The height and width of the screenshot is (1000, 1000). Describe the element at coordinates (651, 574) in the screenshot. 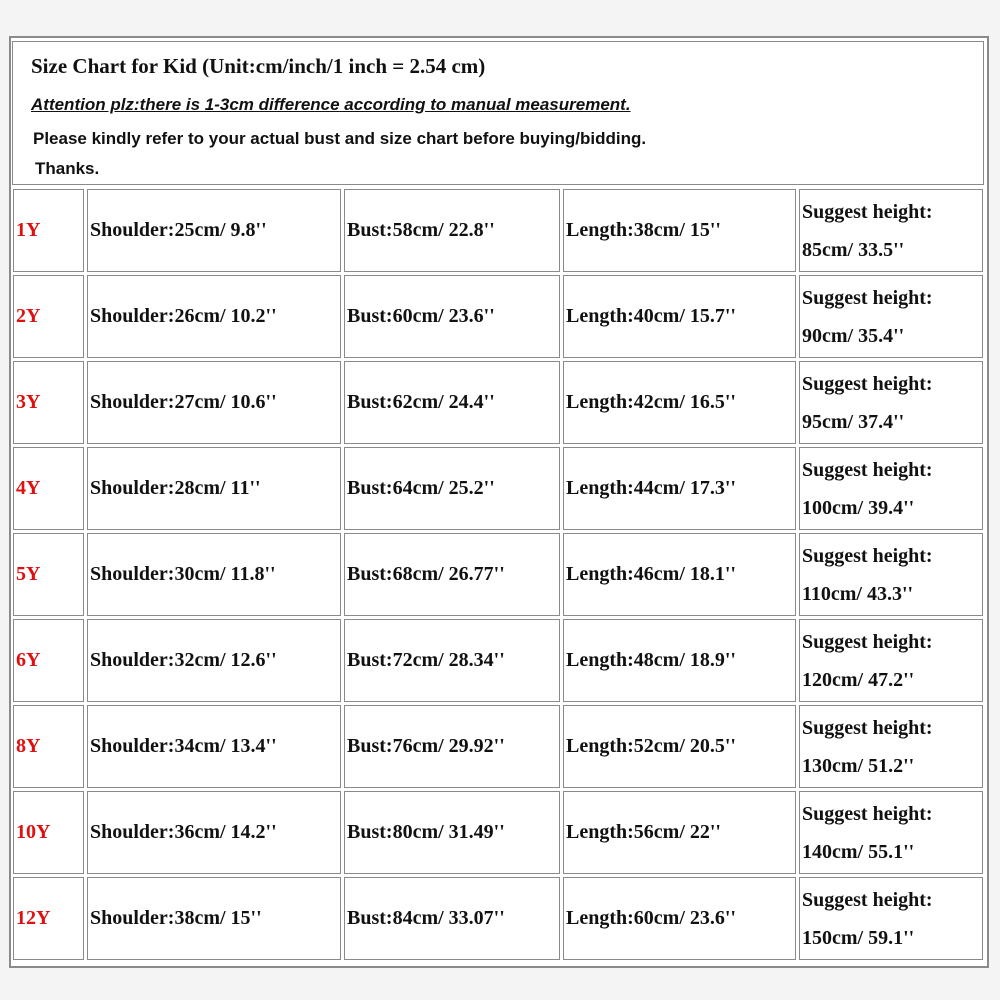

I see `length-value: Length:46cm/ 18.1''` at that location.